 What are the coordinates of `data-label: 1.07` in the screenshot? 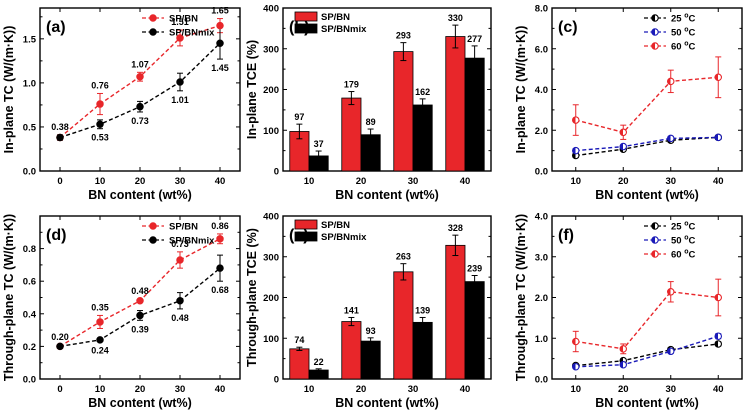 It's located at (140, 64).